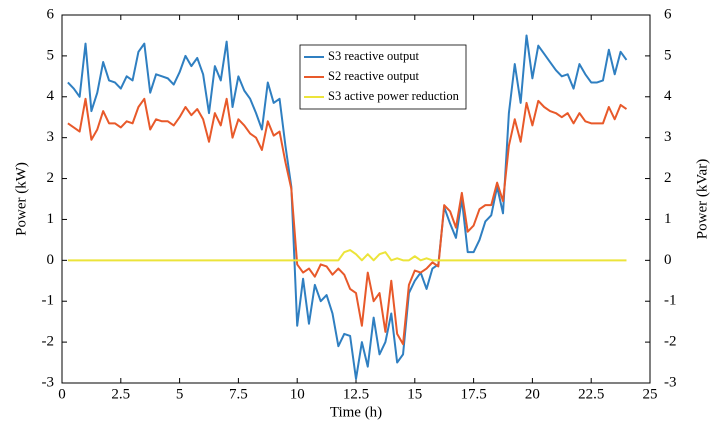 This screenshot has height=430, width=722. I want to click on y2-tick-label: -3, so click(670, 382).